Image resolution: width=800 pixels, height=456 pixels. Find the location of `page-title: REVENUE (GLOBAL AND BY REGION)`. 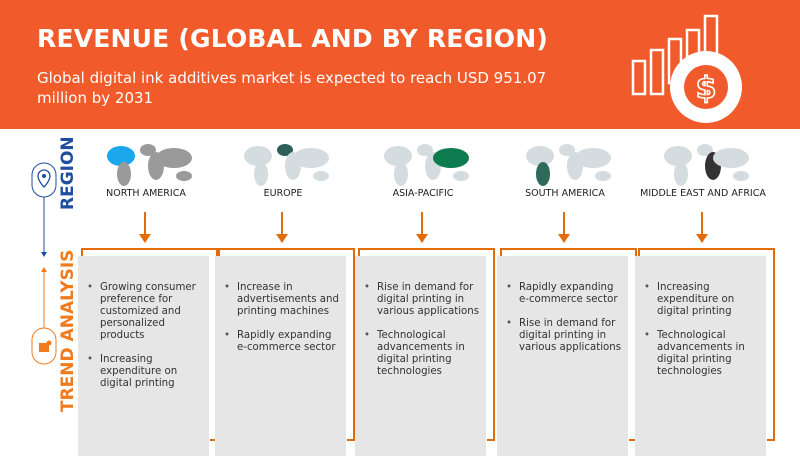

page-title: REVENUE (GLOBAL AND BY REGION) is located at coordinates (293, 38).